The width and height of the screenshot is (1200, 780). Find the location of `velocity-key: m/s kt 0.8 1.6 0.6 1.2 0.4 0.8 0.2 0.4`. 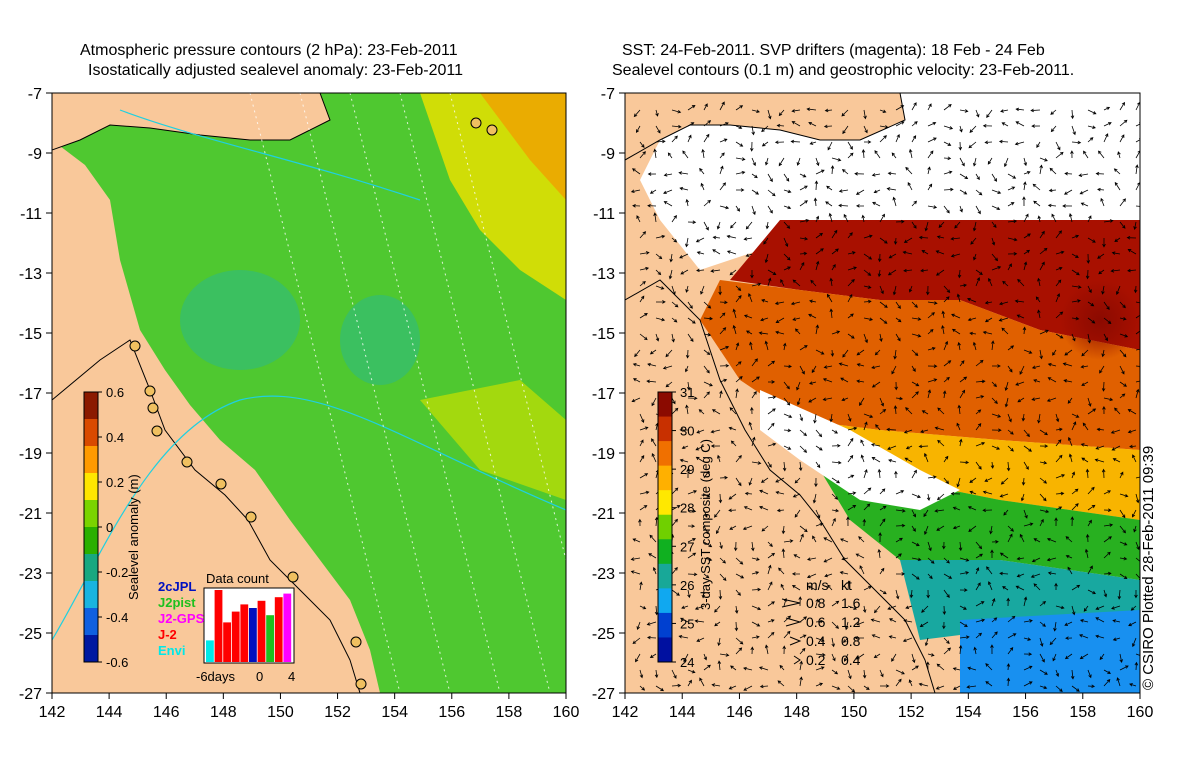

velocity-key: m/s kt 0.8 1.6 0.6 1.2 0.4 0.8 0.2 0.4 is located at coordinates (821, 622).